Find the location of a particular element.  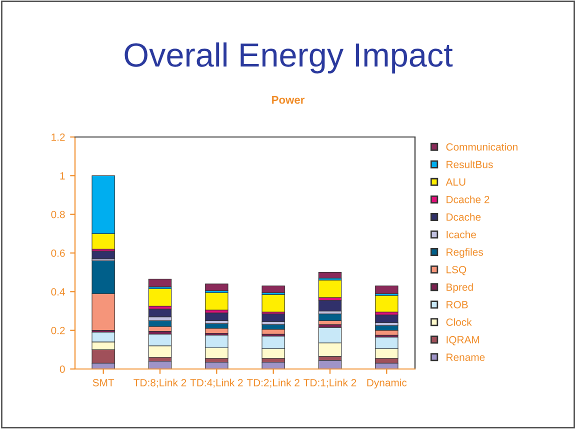

x-tick-label: TD:4;Link 2 is located at coordinates (216, 383).